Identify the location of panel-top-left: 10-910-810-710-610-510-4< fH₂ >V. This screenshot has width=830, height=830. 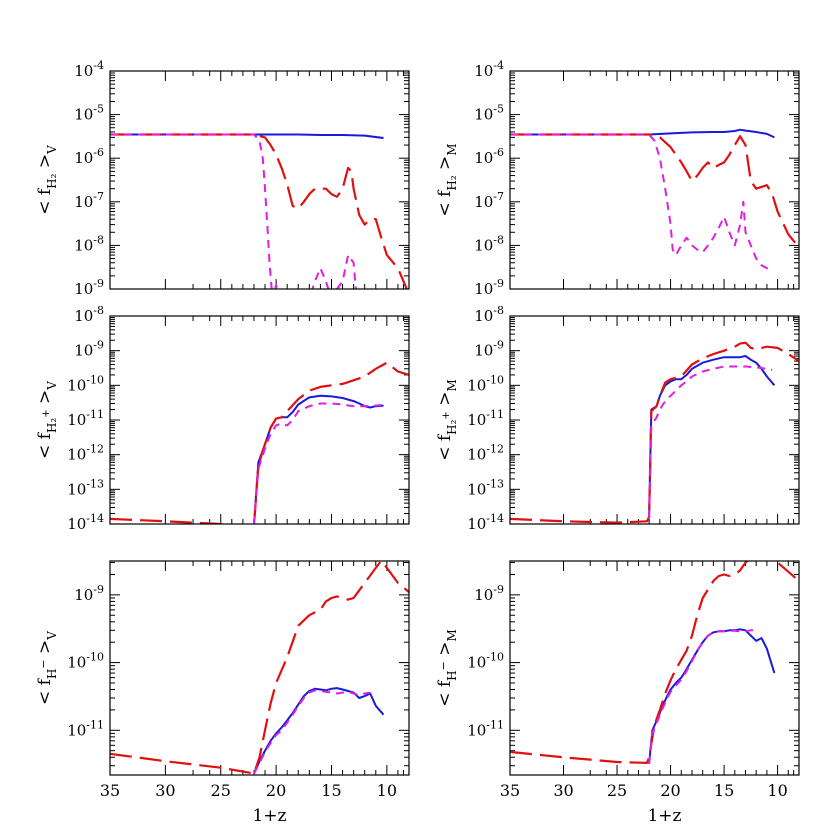
(222, 178).